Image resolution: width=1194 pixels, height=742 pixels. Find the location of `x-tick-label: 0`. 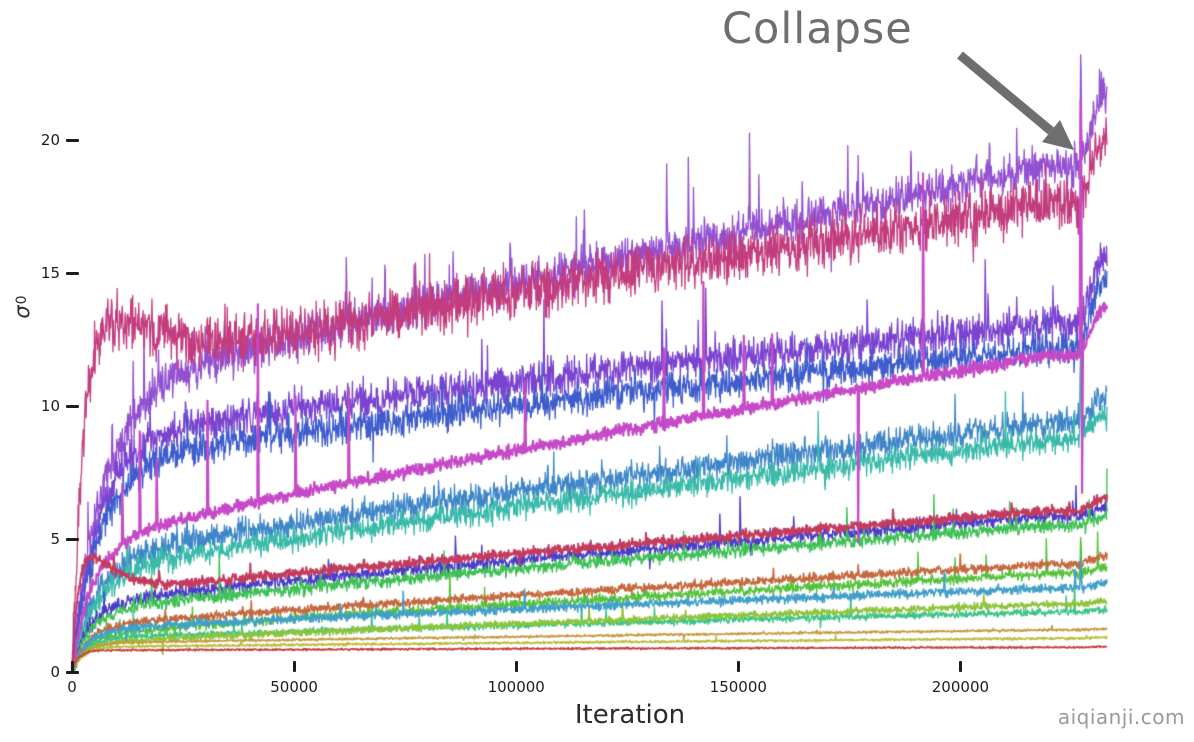

x-tick-label: 0 is located at coordinates (72, 687).